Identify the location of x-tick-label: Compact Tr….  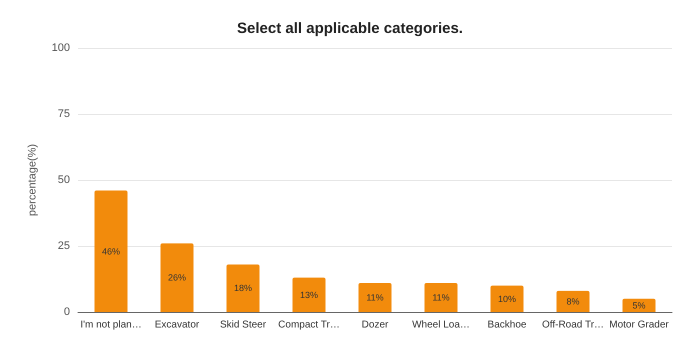
(309, 325).